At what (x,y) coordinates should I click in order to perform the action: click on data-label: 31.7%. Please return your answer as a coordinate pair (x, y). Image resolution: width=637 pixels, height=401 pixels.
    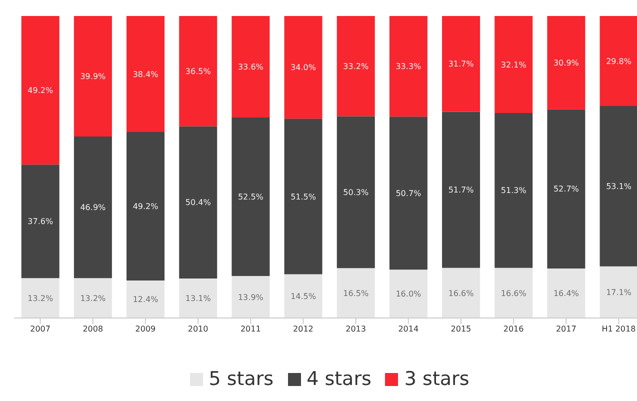
    Looking at the image, I should click on (461, 64).